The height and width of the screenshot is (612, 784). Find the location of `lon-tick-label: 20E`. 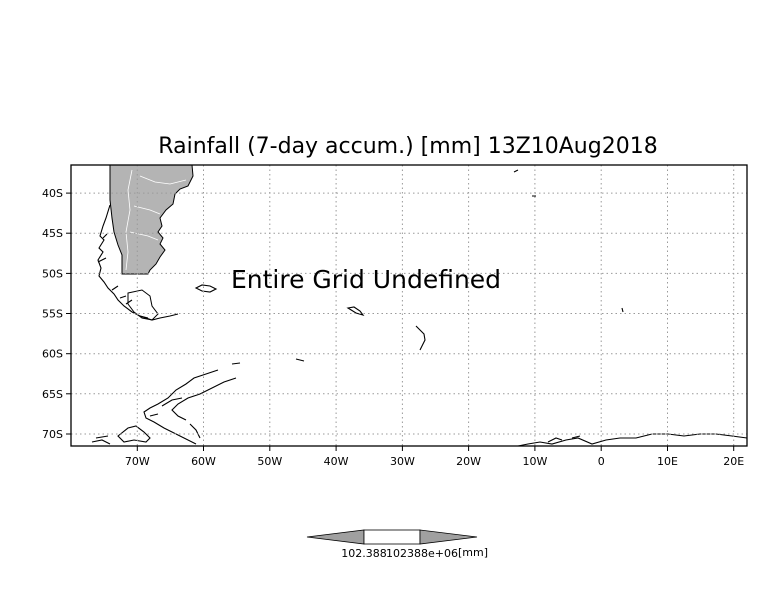

lon-tick-label: 20E is located at coordinates (733, 461).